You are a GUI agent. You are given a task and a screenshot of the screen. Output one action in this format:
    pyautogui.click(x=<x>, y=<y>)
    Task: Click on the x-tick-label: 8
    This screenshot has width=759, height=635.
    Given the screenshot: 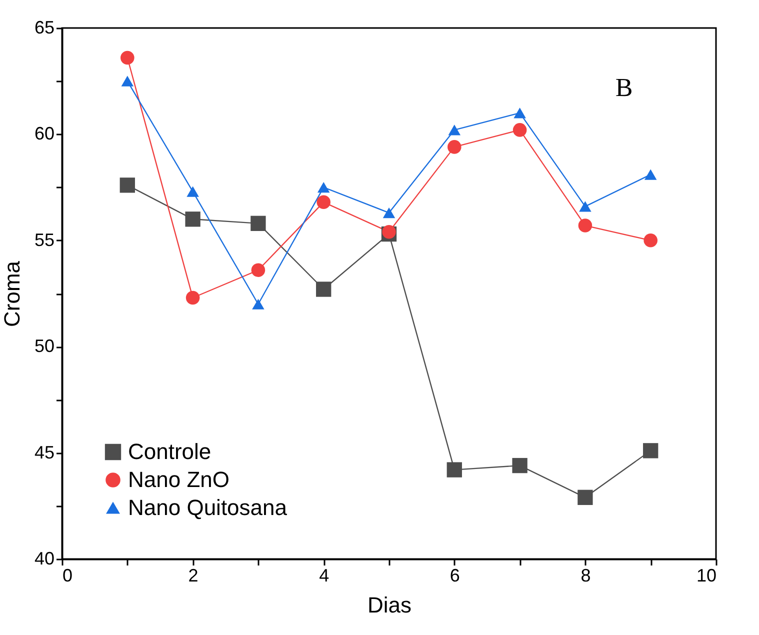 What is the action you would take?
    pyautogui.click(x=585, y=576)
    